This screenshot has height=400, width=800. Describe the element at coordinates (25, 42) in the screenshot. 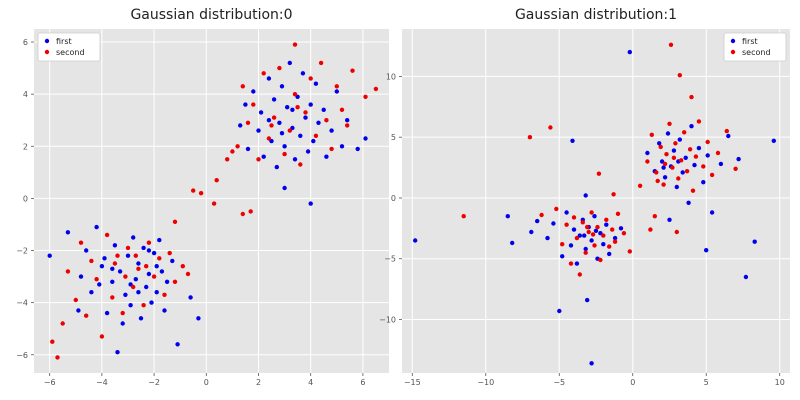

I see `y-tick-label: 6` at that location.